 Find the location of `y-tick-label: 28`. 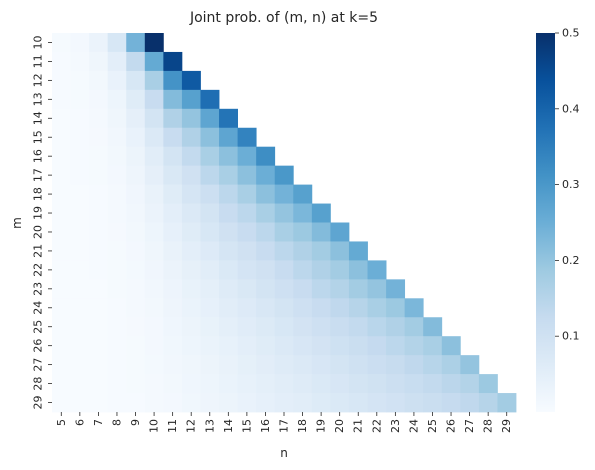

y-tick-label: 28 is located at coordinates (38, 384).